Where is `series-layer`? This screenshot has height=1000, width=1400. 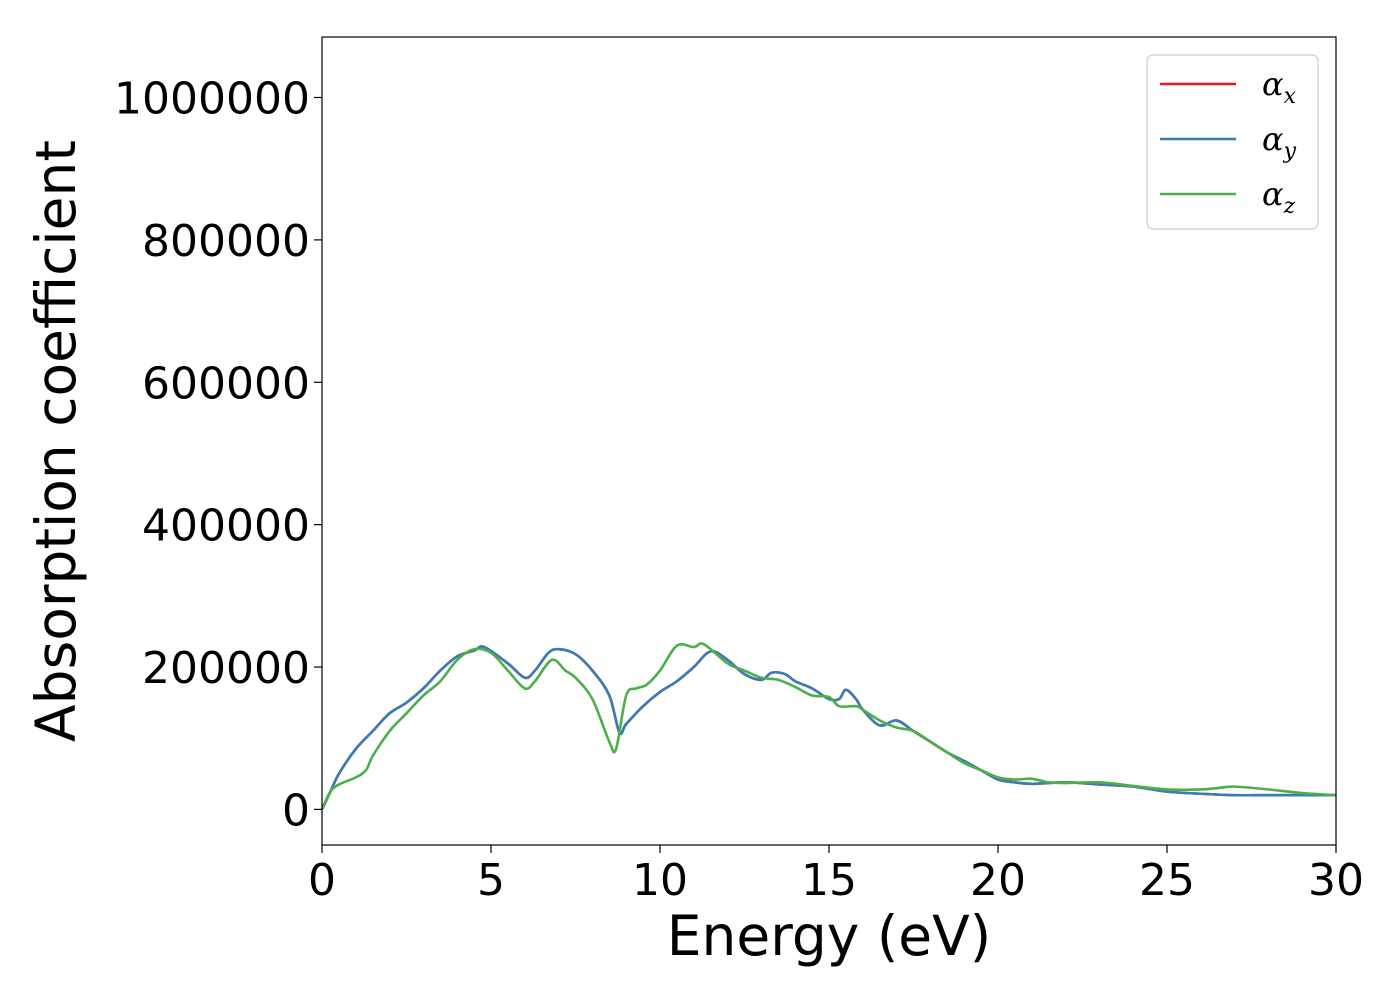 series-layer is located at coordinates (828, 726).